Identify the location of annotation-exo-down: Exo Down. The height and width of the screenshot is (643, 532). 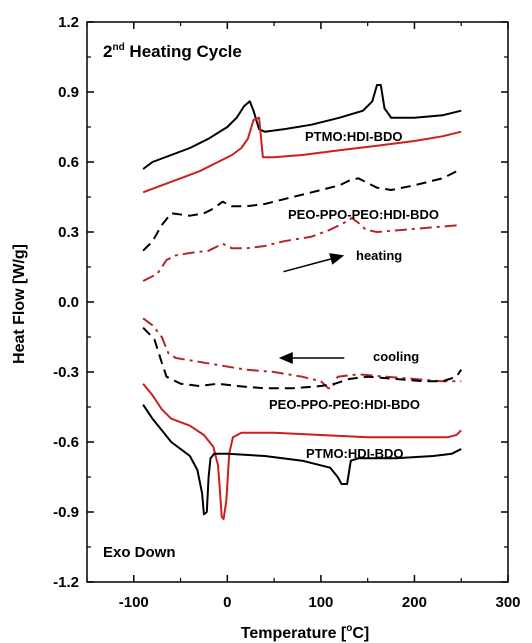
(139, 552).